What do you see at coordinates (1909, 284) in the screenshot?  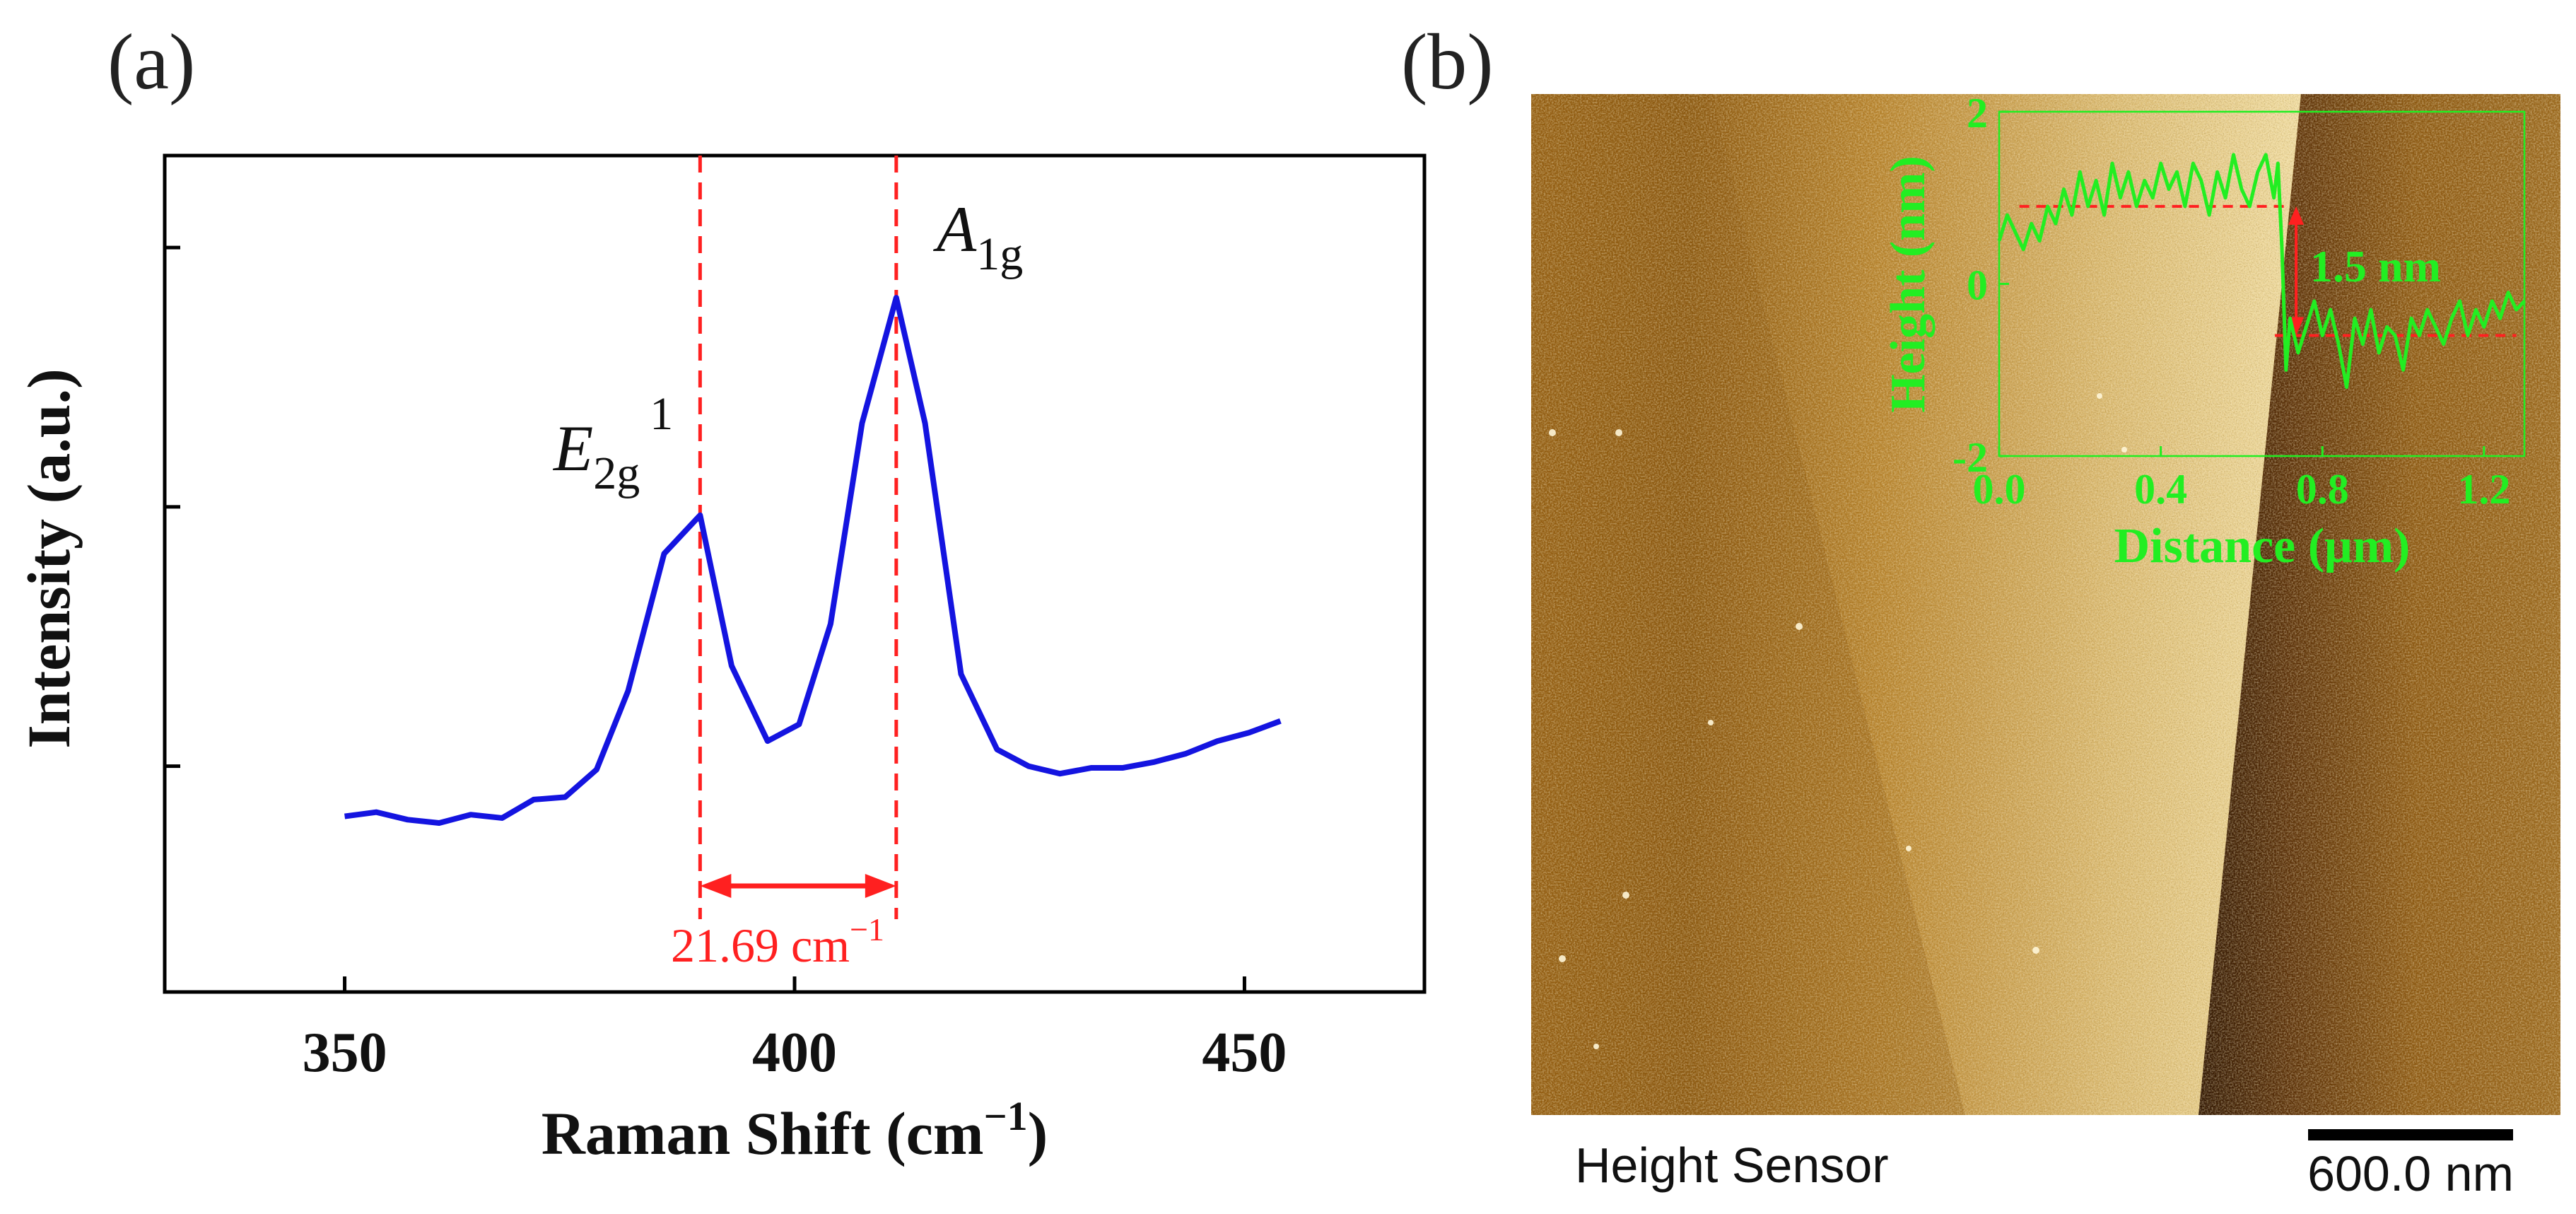 I see `inset-y-axis-title: Height (nm)` at bounding box center [1909, 284].